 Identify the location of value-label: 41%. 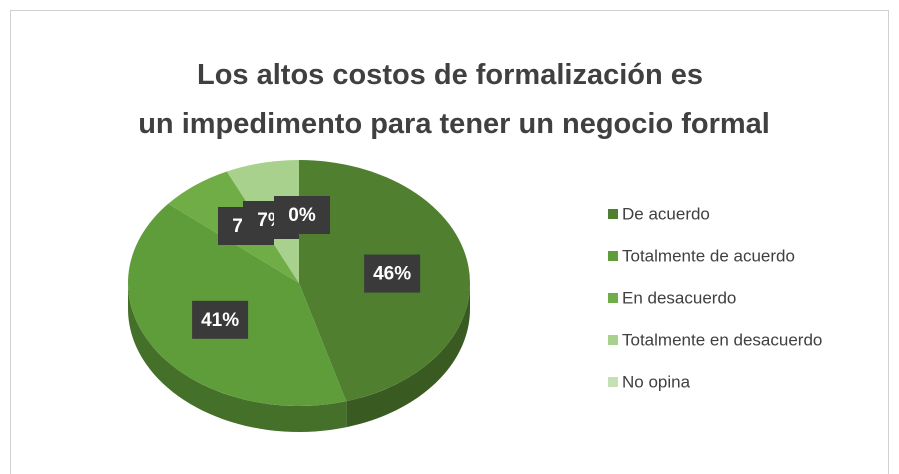
(220, 320).